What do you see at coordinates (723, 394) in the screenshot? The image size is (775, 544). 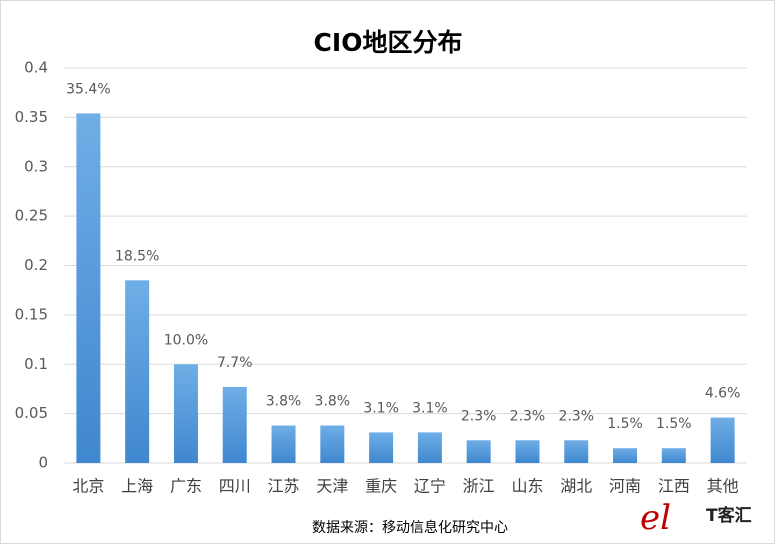 I see `value-label: 4.6%` at bounding box center [723, 394].